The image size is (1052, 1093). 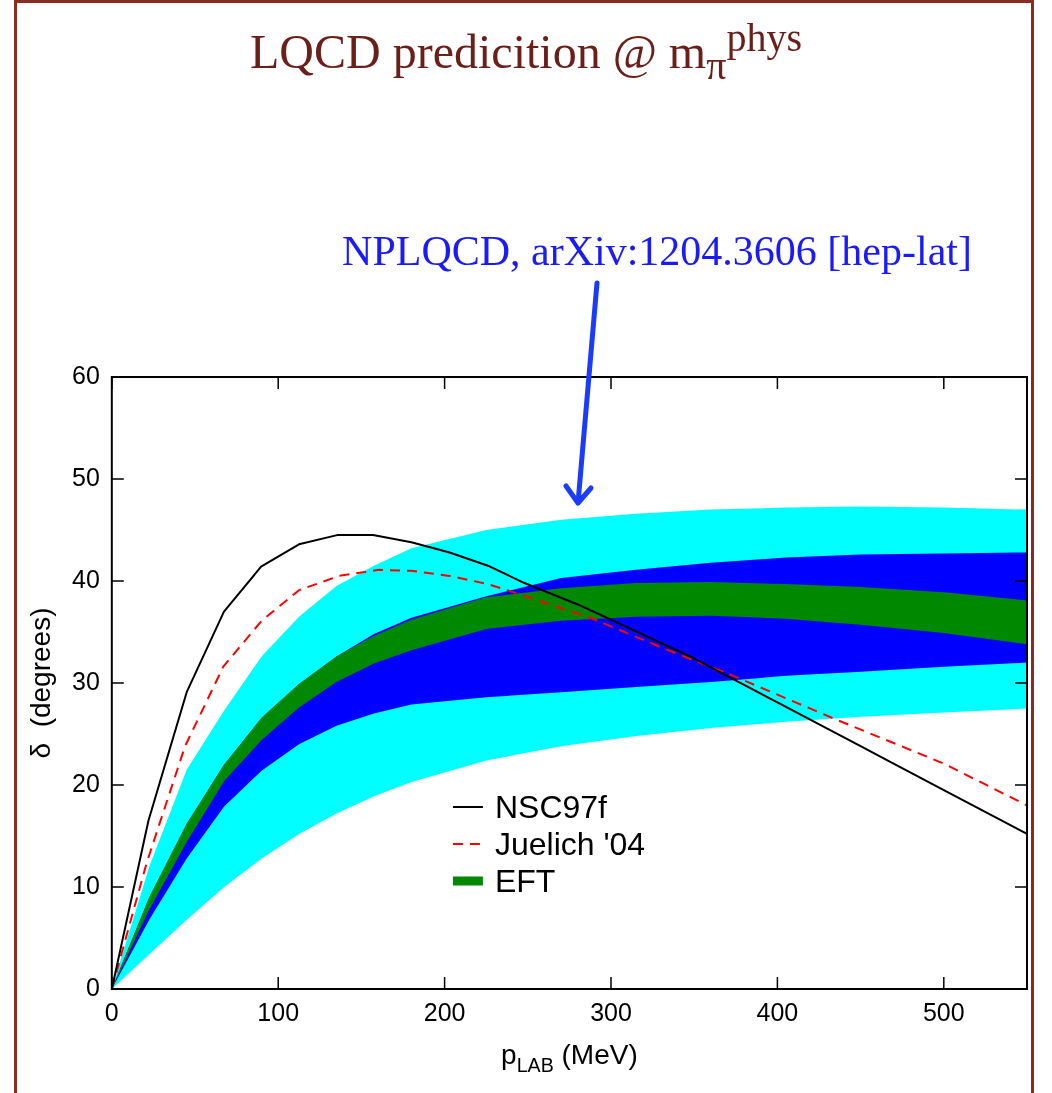 I want to click on y-tick-label: 40, so click(x=86, y=578).